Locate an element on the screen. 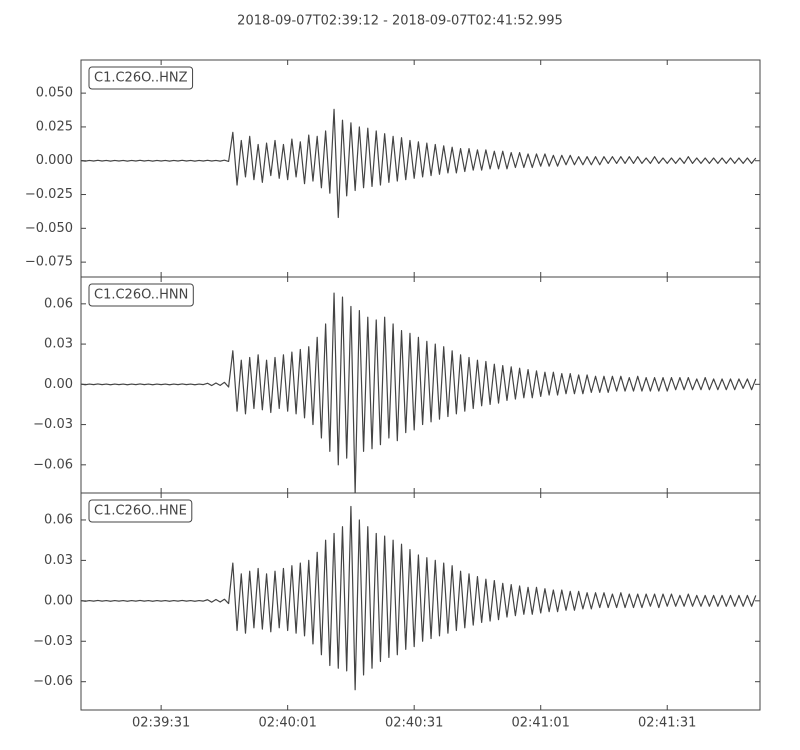  waveform is located at coordinates (419, 163).